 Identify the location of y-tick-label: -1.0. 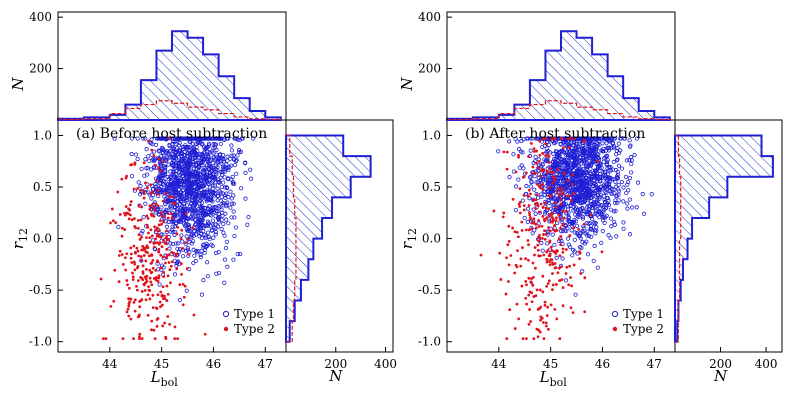
(40, 342).